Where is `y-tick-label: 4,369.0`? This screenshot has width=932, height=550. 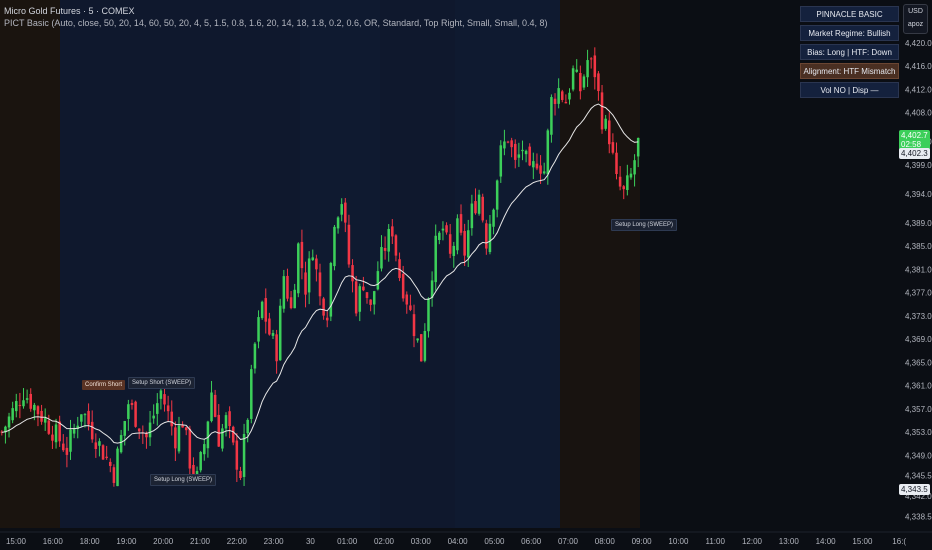 y-tick-label: 4,369.0 is located at coordinates (918, 339).